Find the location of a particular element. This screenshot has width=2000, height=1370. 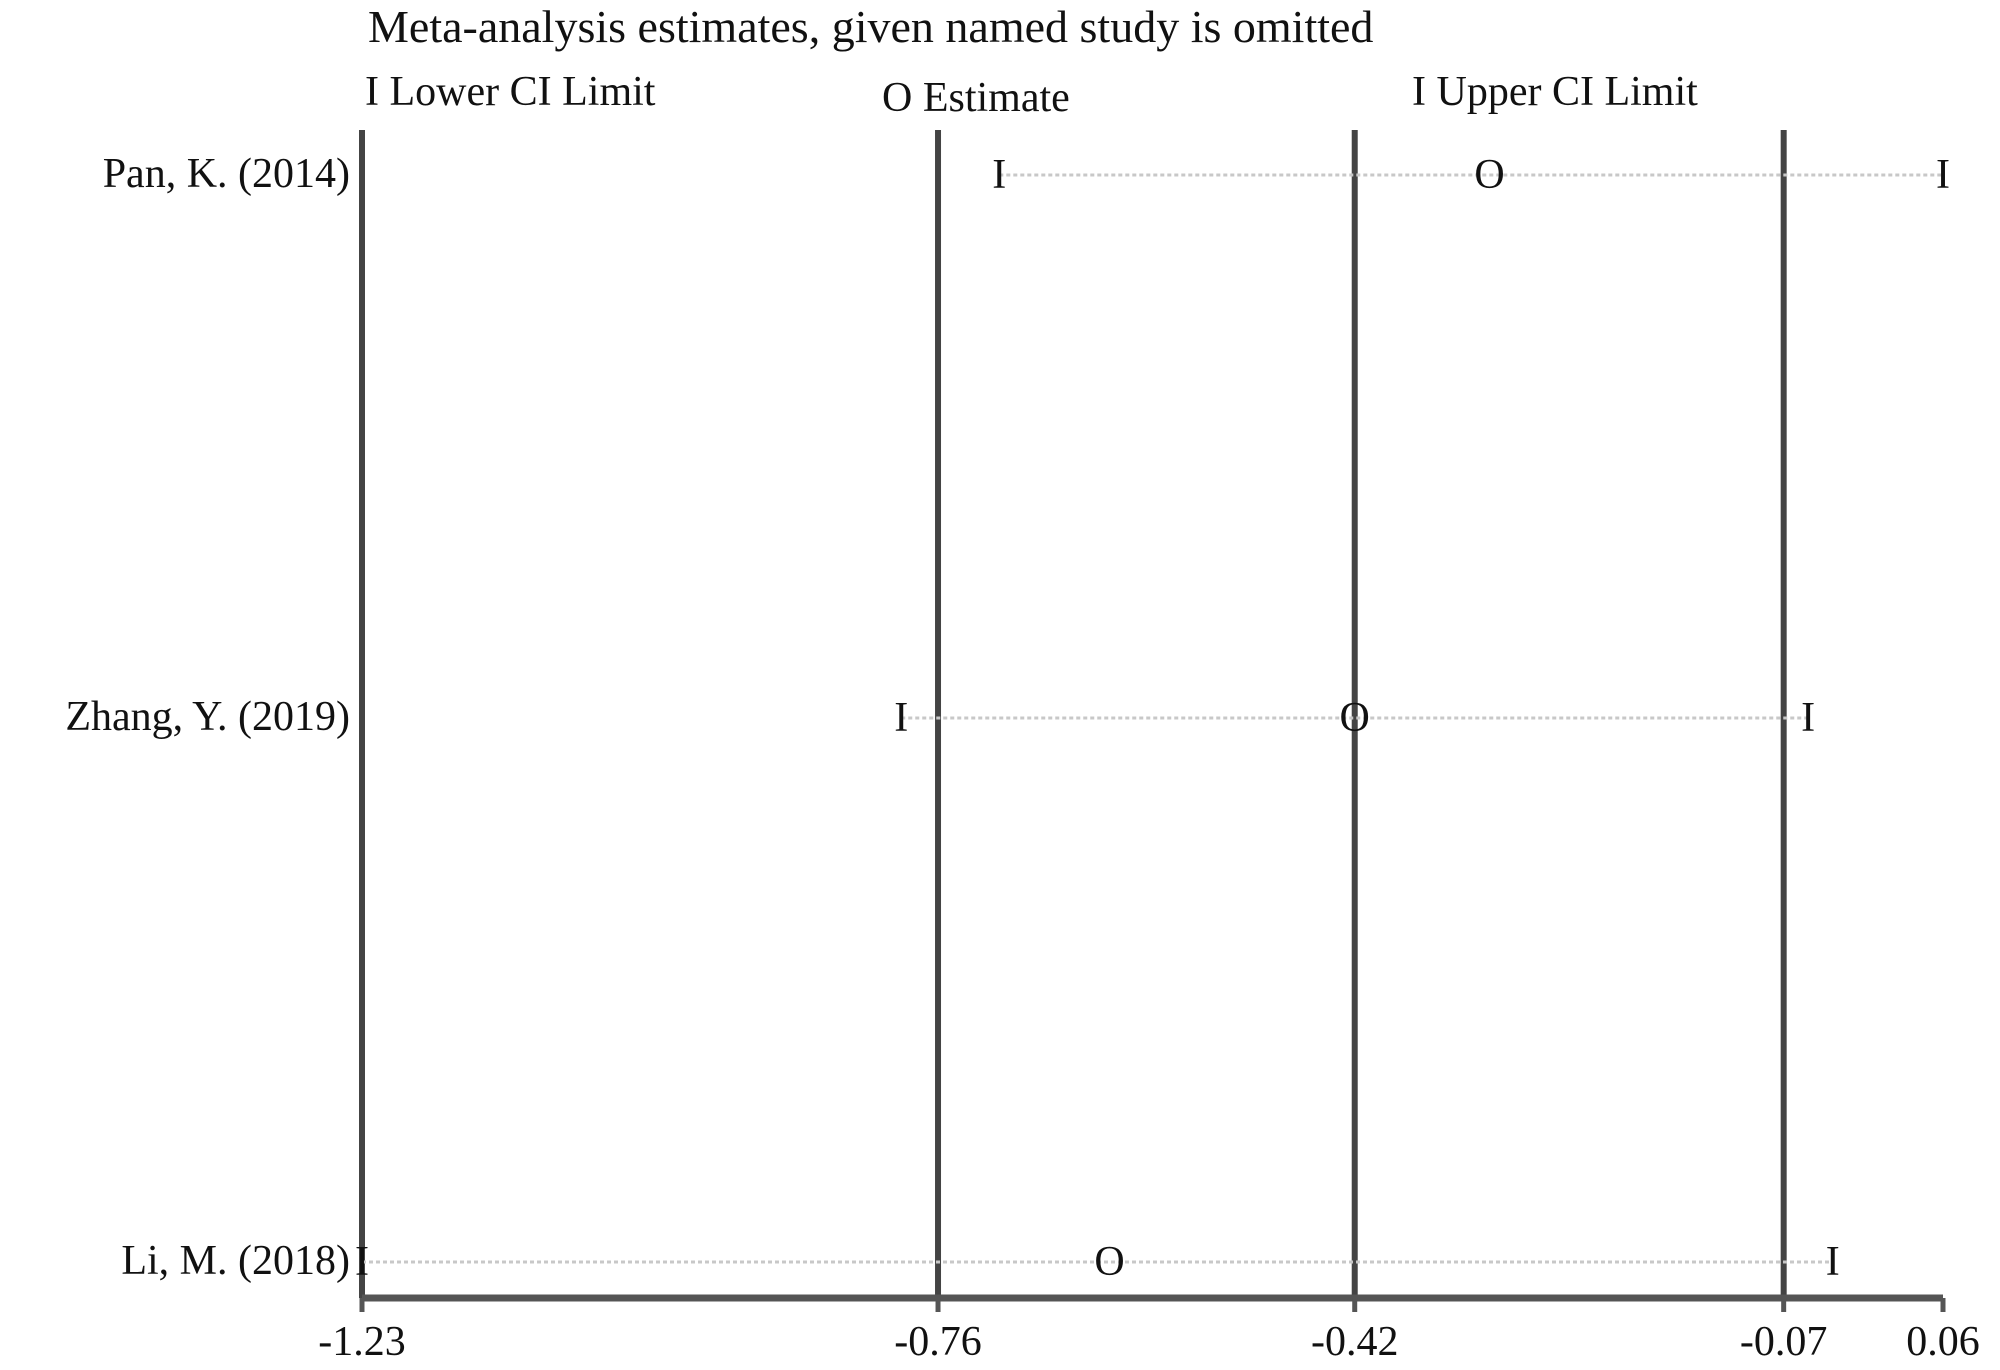

legend-upper-ci: I Upper CI Limit is located at coordinates (1555, 92).